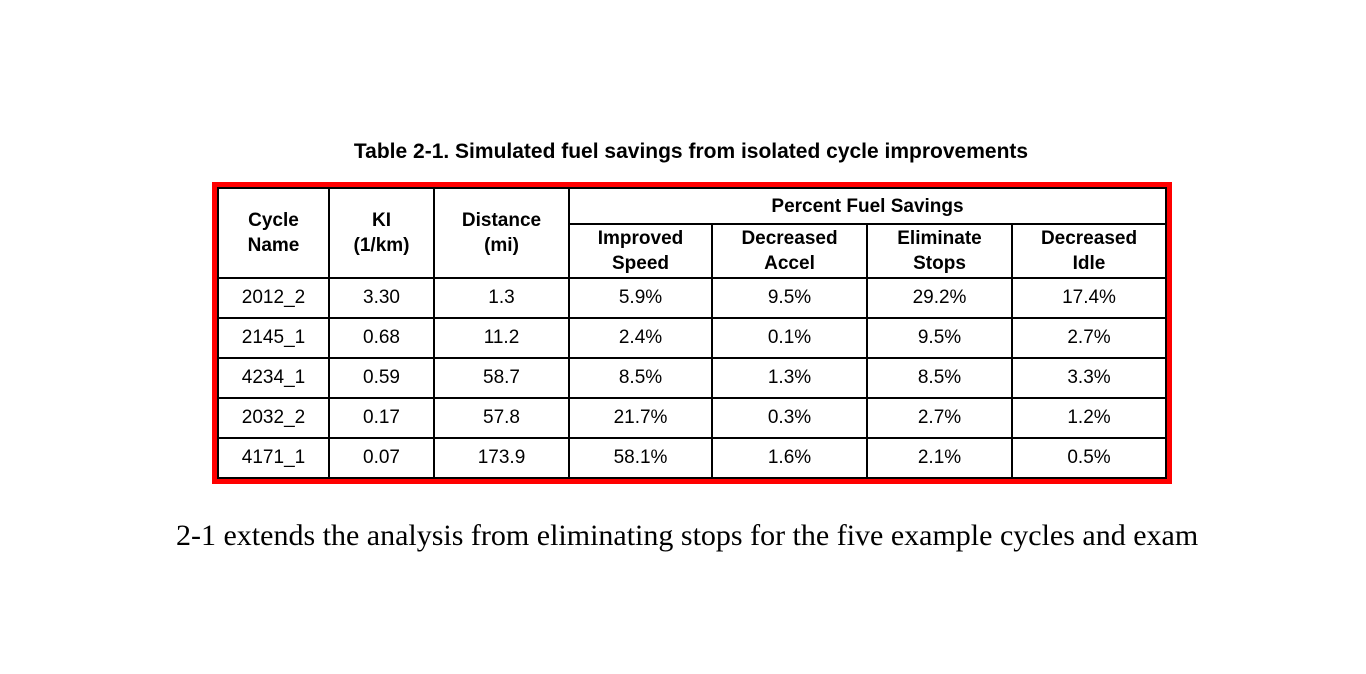 Image resolution: width=1366 pixels, height=674 pixels. I want to click on cell-ki: 0.59, so click(381, 378).